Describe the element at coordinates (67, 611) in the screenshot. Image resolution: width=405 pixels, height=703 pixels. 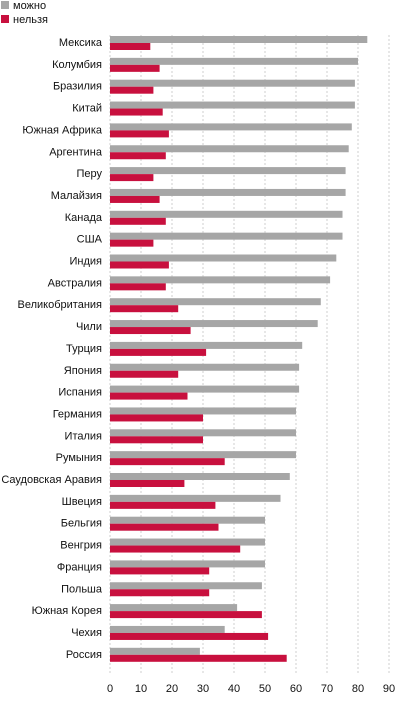
I see `category-label: Южная Корея` at that location.